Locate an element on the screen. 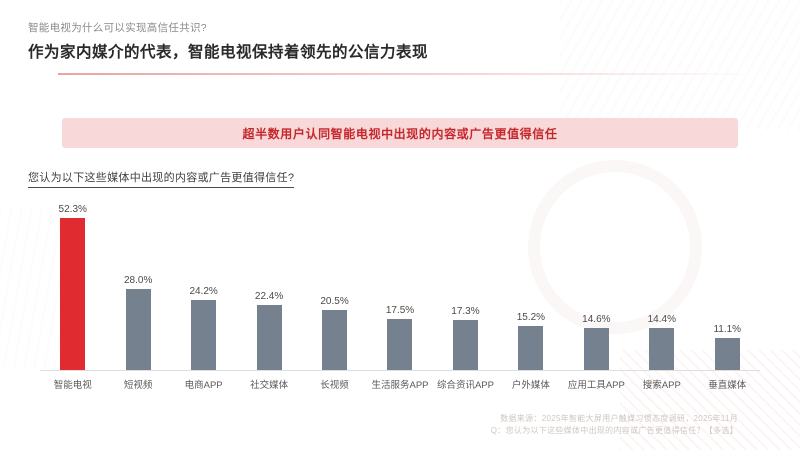 The image size is (800, 450). bar-column: 15.2% is located at coordinates (530, 341).